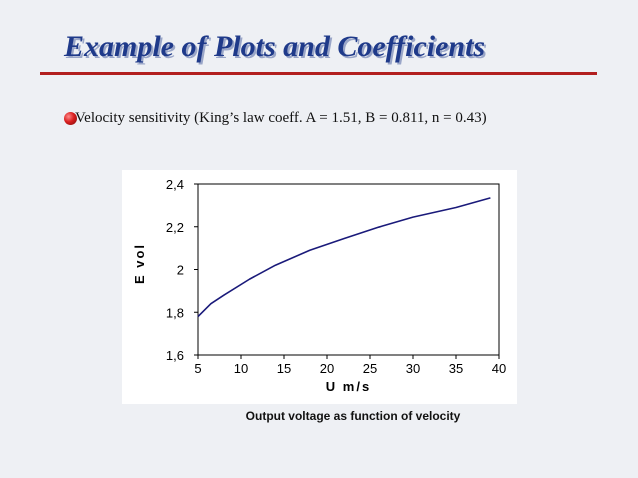 This screenshot has width=638, height=478. I want to click on x-tick-label: 35, so click(456, 368).